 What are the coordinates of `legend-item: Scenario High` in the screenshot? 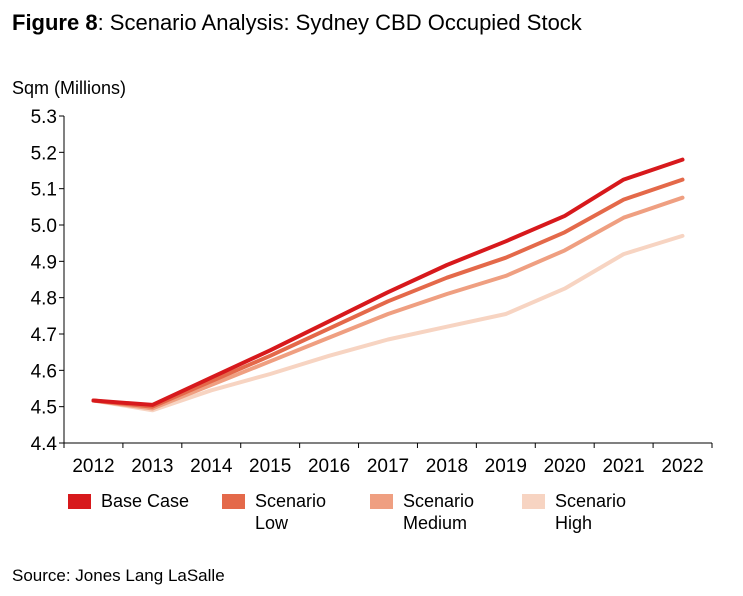 It's located at (588, 512).